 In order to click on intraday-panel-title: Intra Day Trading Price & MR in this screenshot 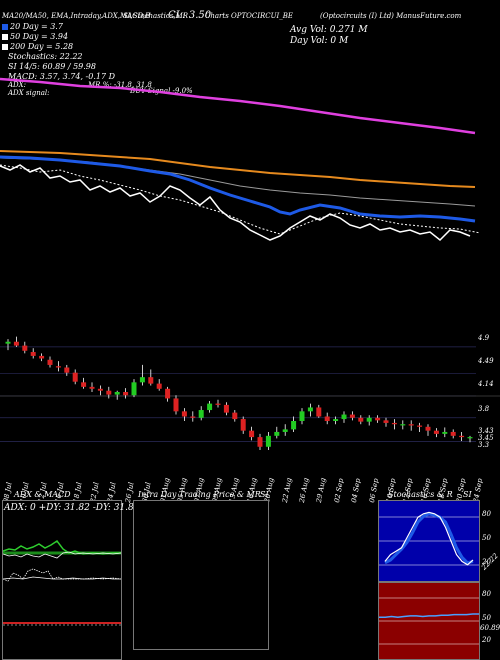, I will do `click(199, 494)`.